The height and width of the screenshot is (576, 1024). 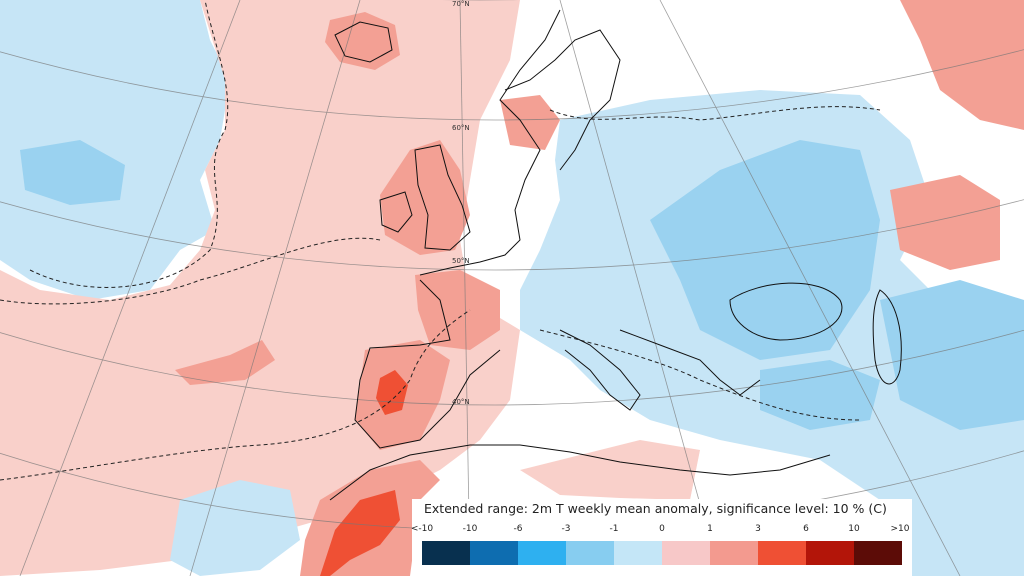 I want to click on coastline-north-africa, so click(x=580, y=472).